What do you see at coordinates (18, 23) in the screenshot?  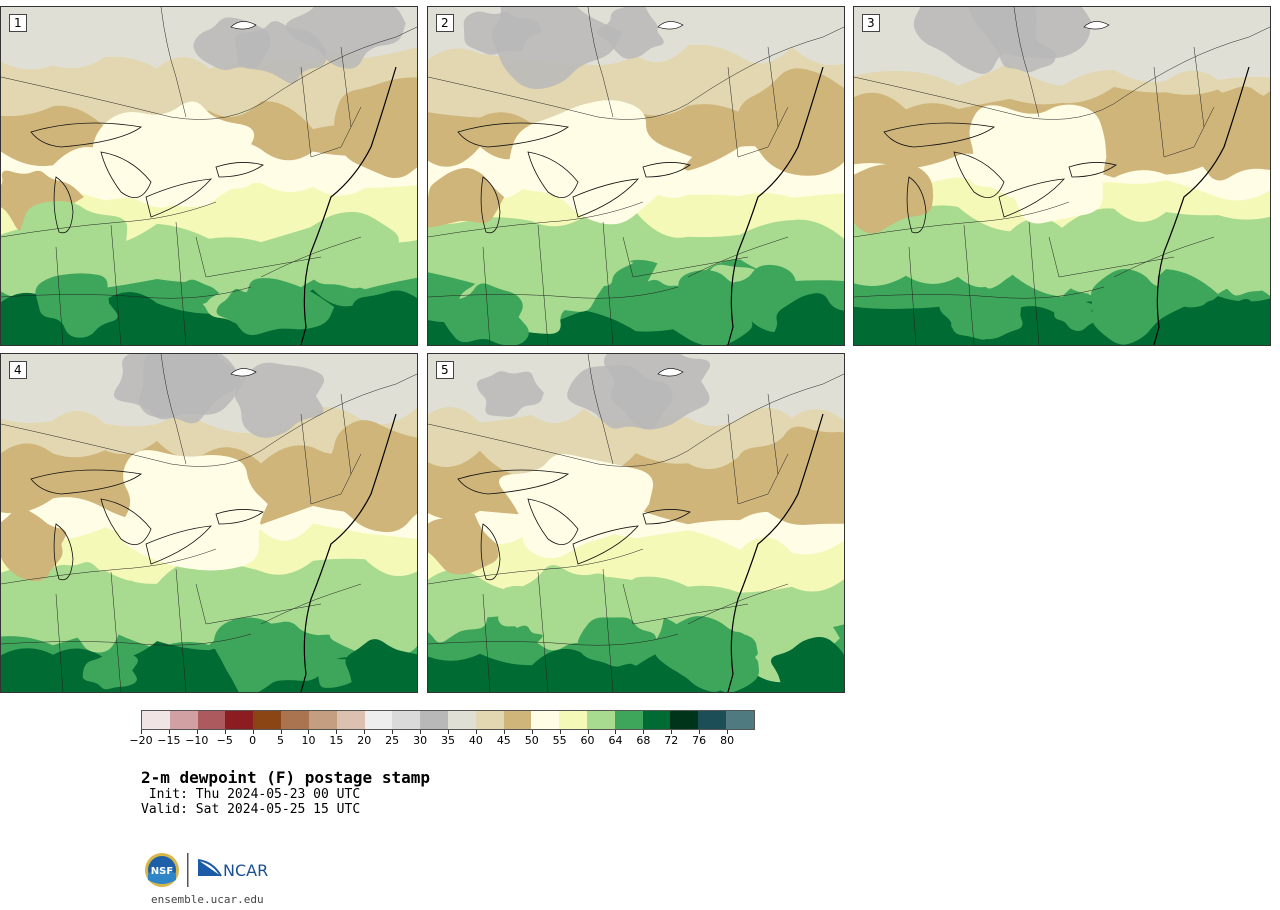 I see `stamp-member-label: 1` at bounding box center [18, 23].